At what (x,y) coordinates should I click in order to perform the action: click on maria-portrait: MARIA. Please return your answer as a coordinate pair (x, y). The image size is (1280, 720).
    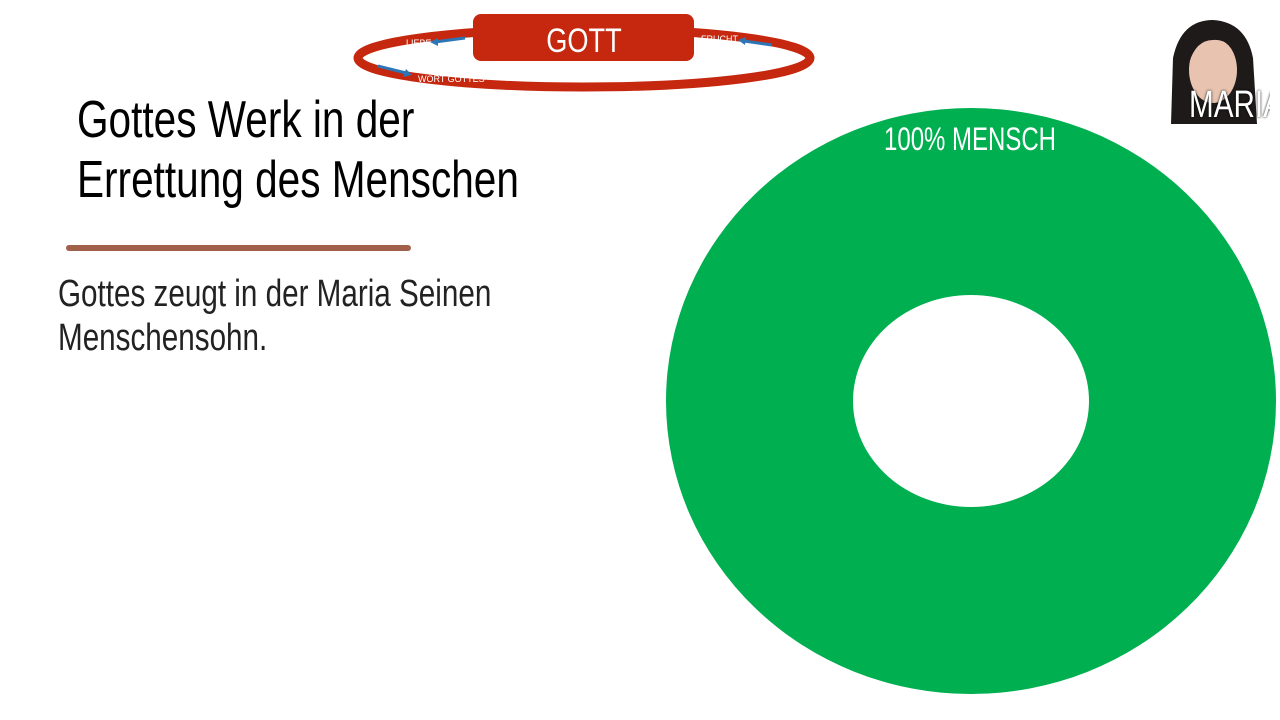
    Looking at the image, I should click on (1210, 71).